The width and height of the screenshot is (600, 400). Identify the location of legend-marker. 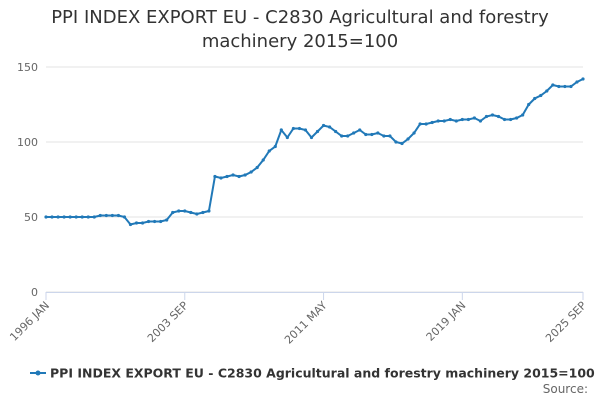
(38, 373).